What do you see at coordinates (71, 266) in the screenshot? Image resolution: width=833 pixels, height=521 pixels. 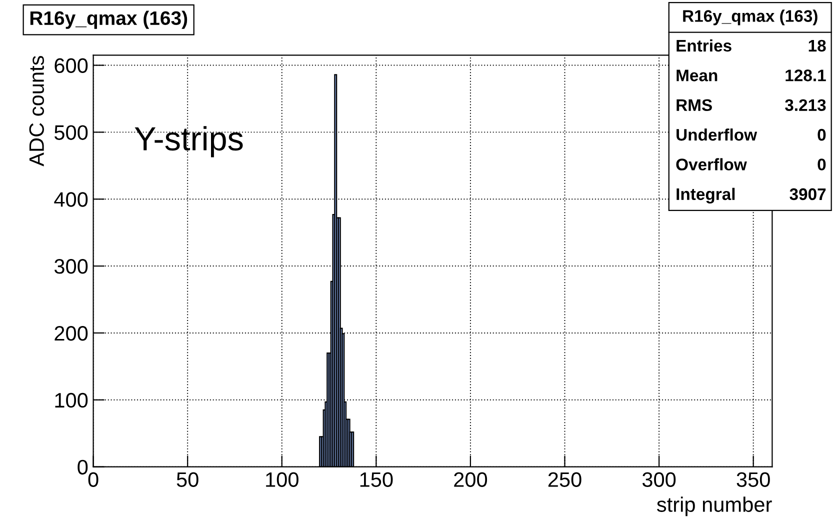 I see `y-tick-label: 300` at bounding box center [71, 266].